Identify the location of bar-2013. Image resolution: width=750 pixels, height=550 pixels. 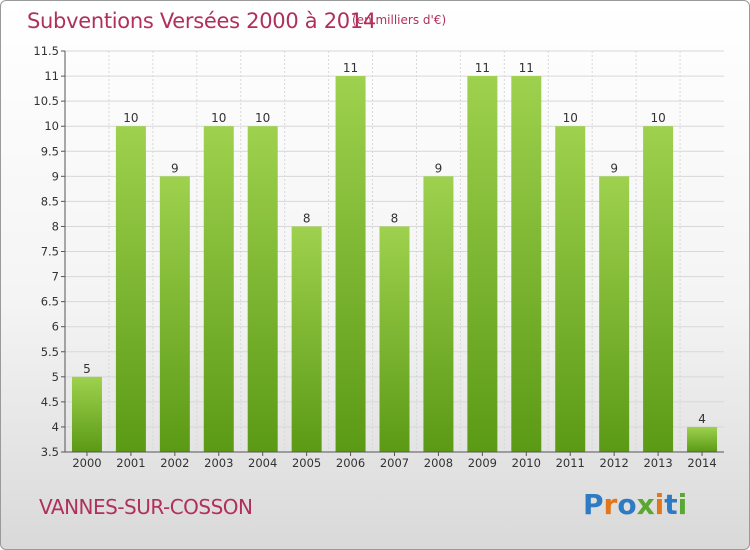
(658, 289).